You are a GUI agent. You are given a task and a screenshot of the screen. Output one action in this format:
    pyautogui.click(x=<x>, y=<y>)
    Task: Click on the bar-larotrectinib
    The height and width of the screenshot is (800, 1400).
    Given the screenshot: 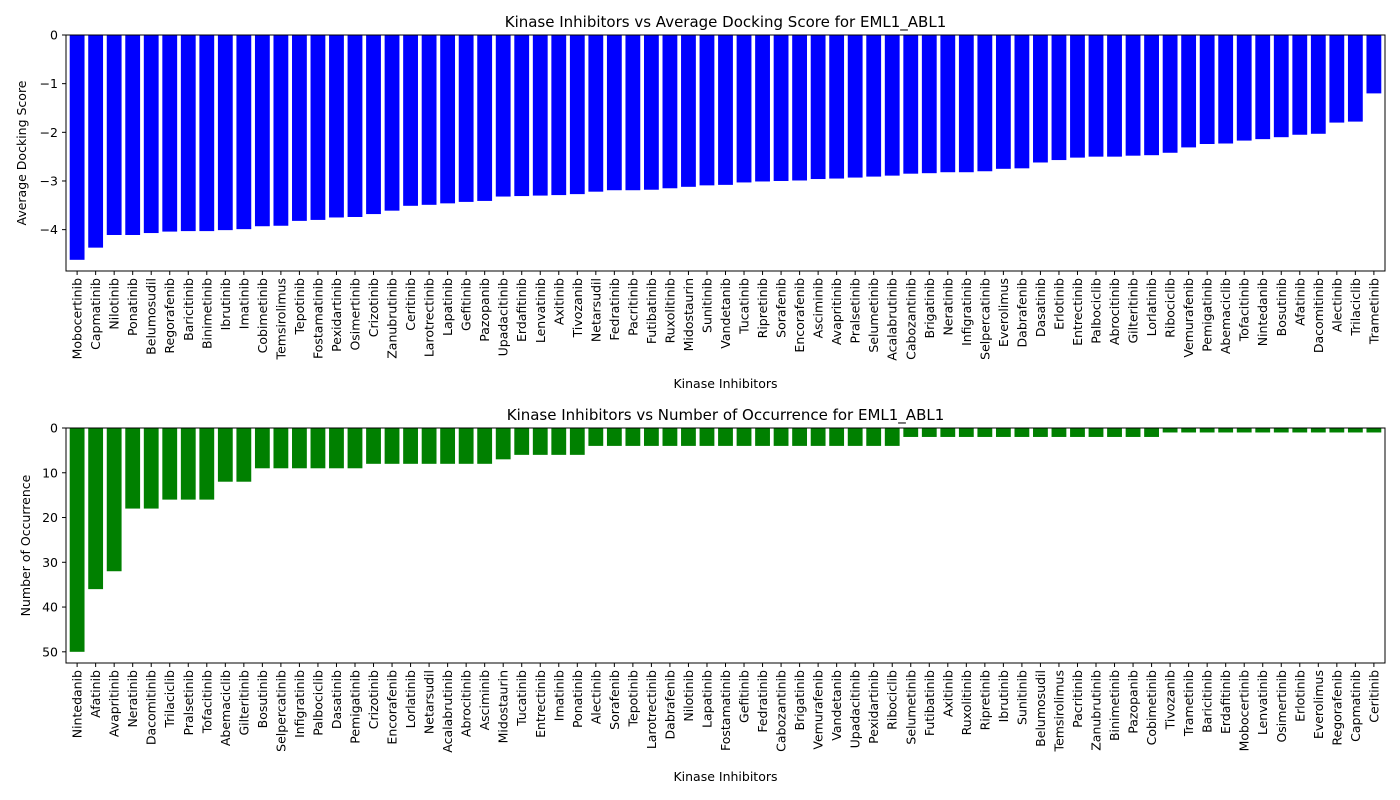 What is the action you would take?
    pyautogui.click(x=429, y=120)
    